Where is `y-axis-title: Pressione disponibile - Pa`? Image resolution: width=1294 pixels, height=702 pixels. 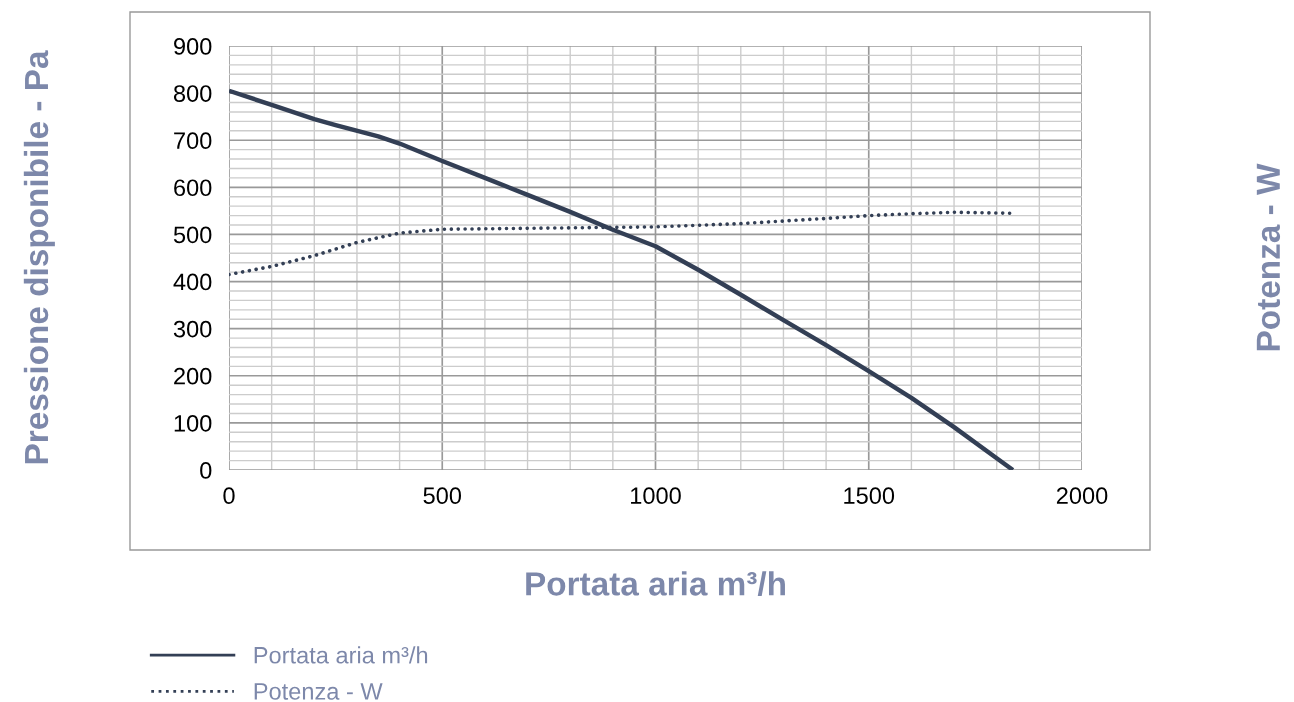 y-axis-title: Pressione disponibile - Pa is located at coordinates (39, 257).